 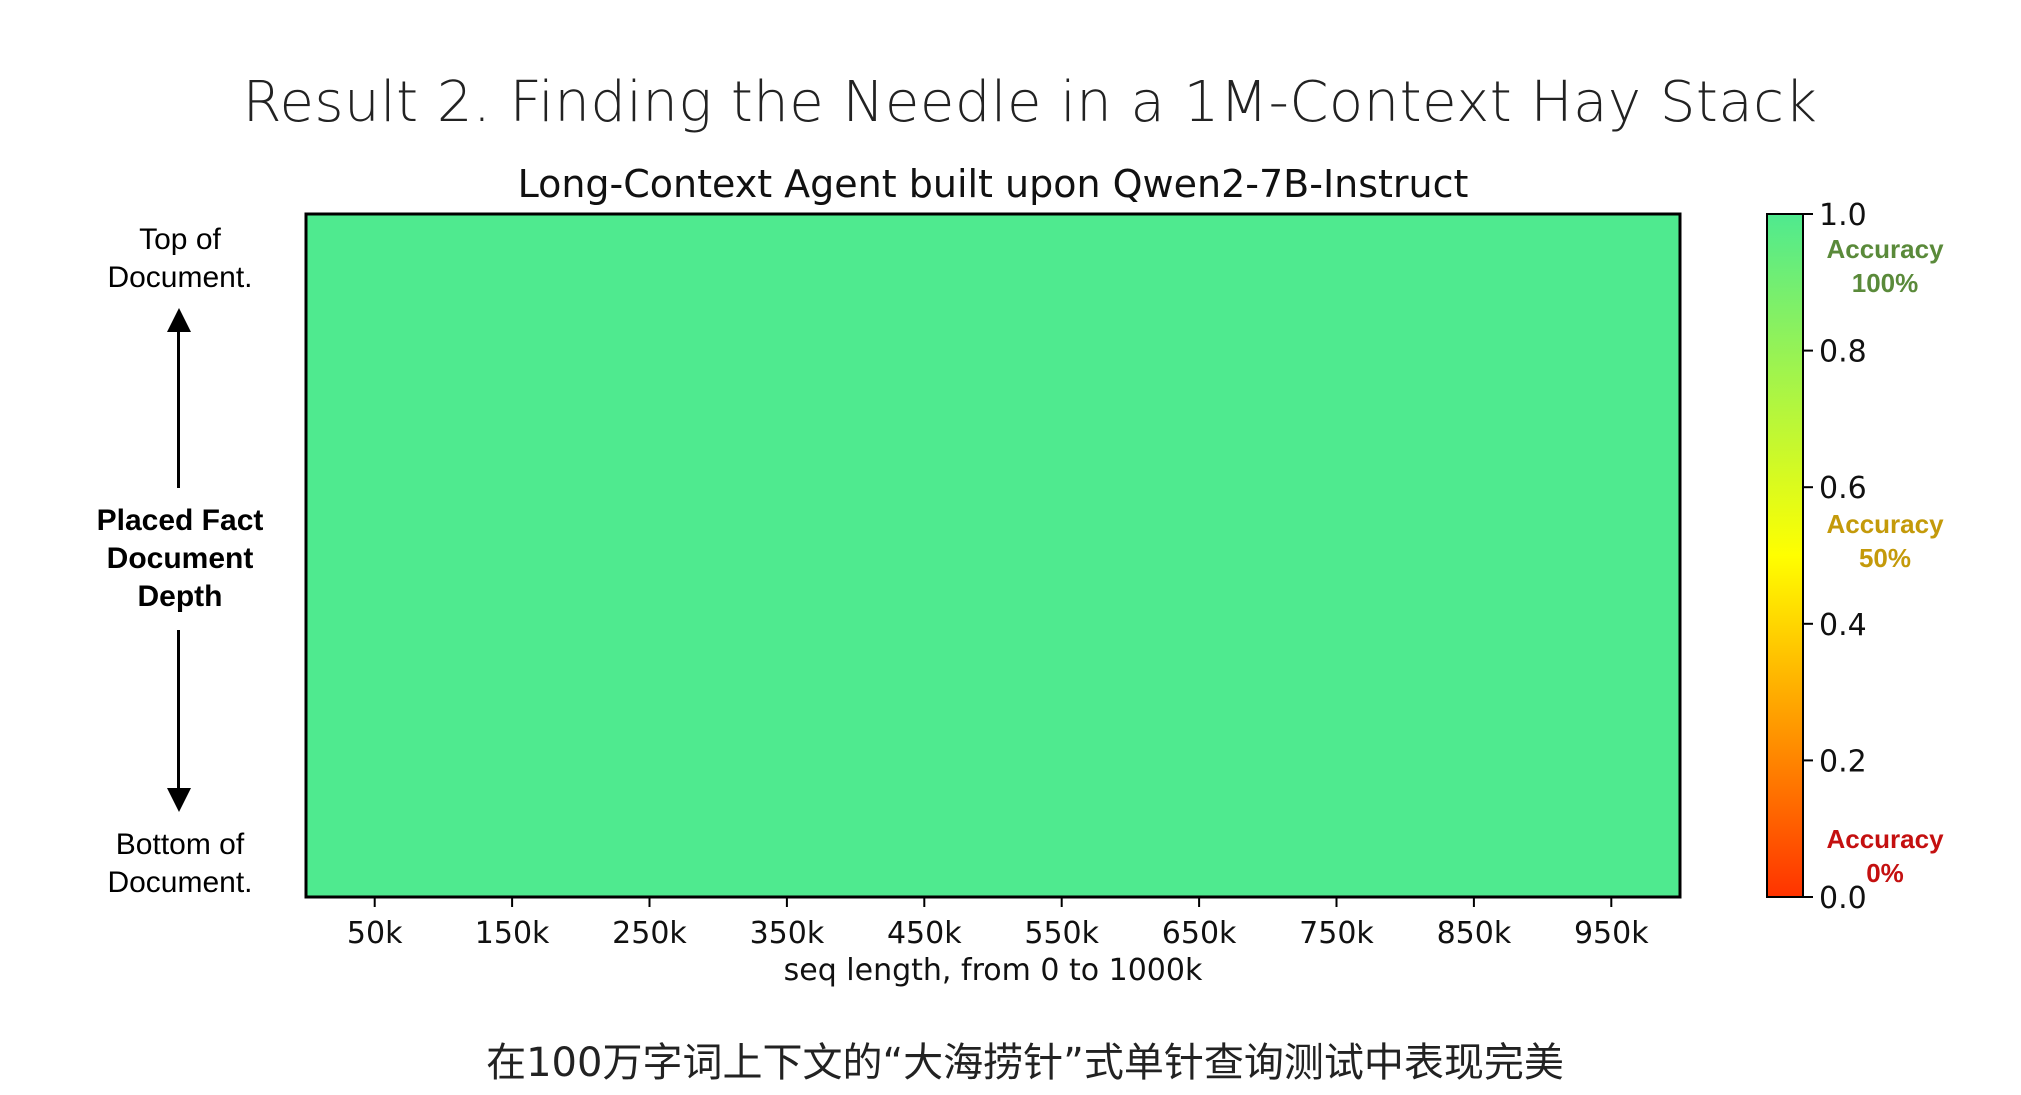 I want to click on x-tick-label: 250k, so click(x=649, y=933).